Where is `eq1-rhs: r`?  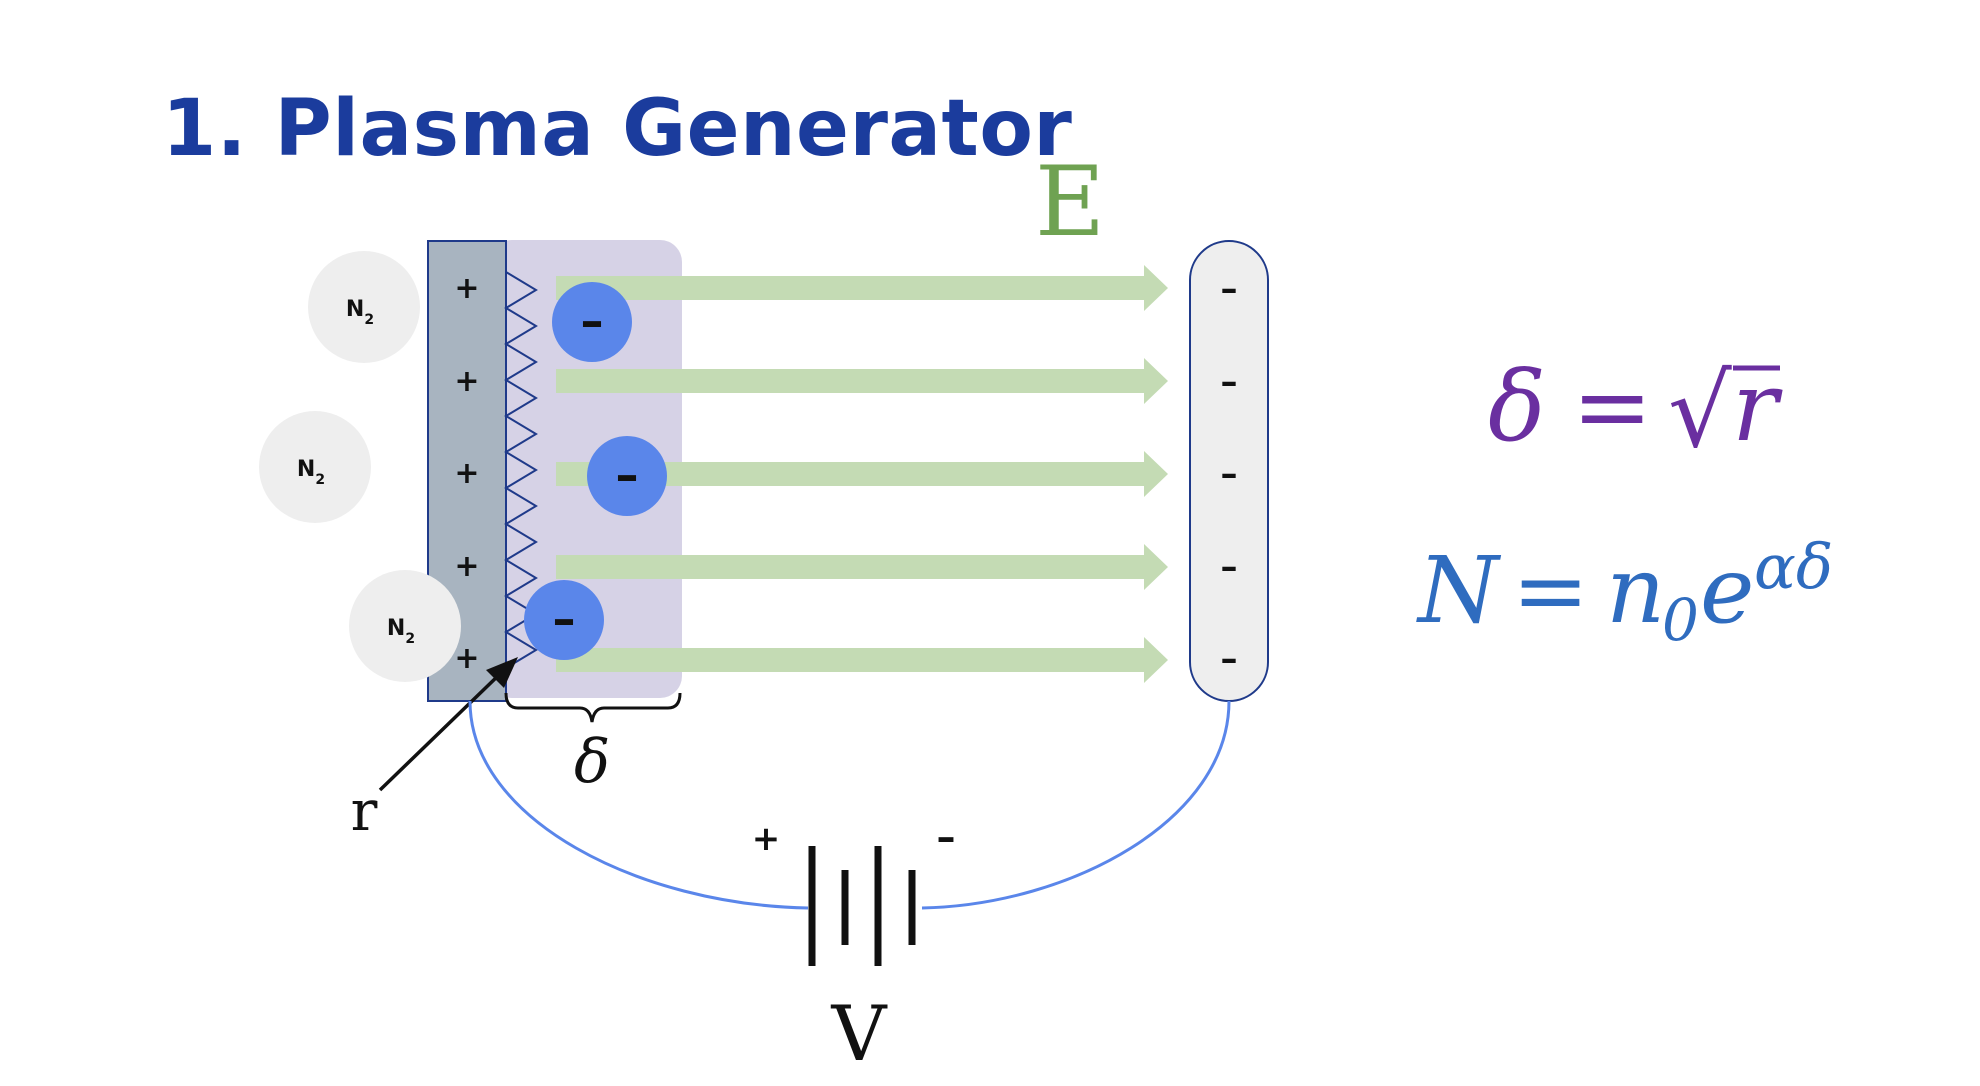 eq1-rhs: r is located at coordinates (1757, 407).